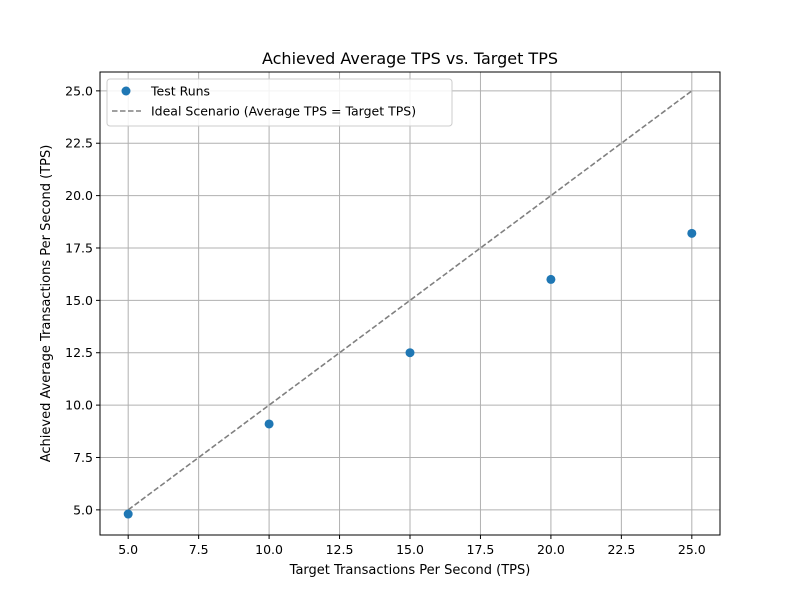 The width and height of the screenshot is (800, 600). What do you see at coordinates (551, 549) in the screenshot?
I see `x-tick-label: 20.0` at bounding box center [551, 549].